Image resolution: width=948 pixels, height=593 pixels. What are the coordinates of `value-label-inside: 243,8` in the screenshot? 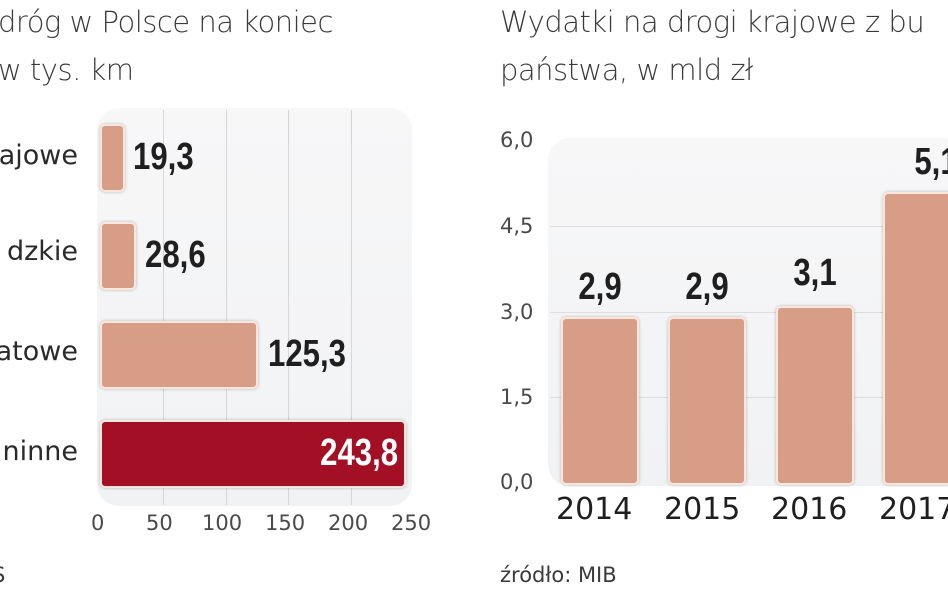 It's located at (359, 453).